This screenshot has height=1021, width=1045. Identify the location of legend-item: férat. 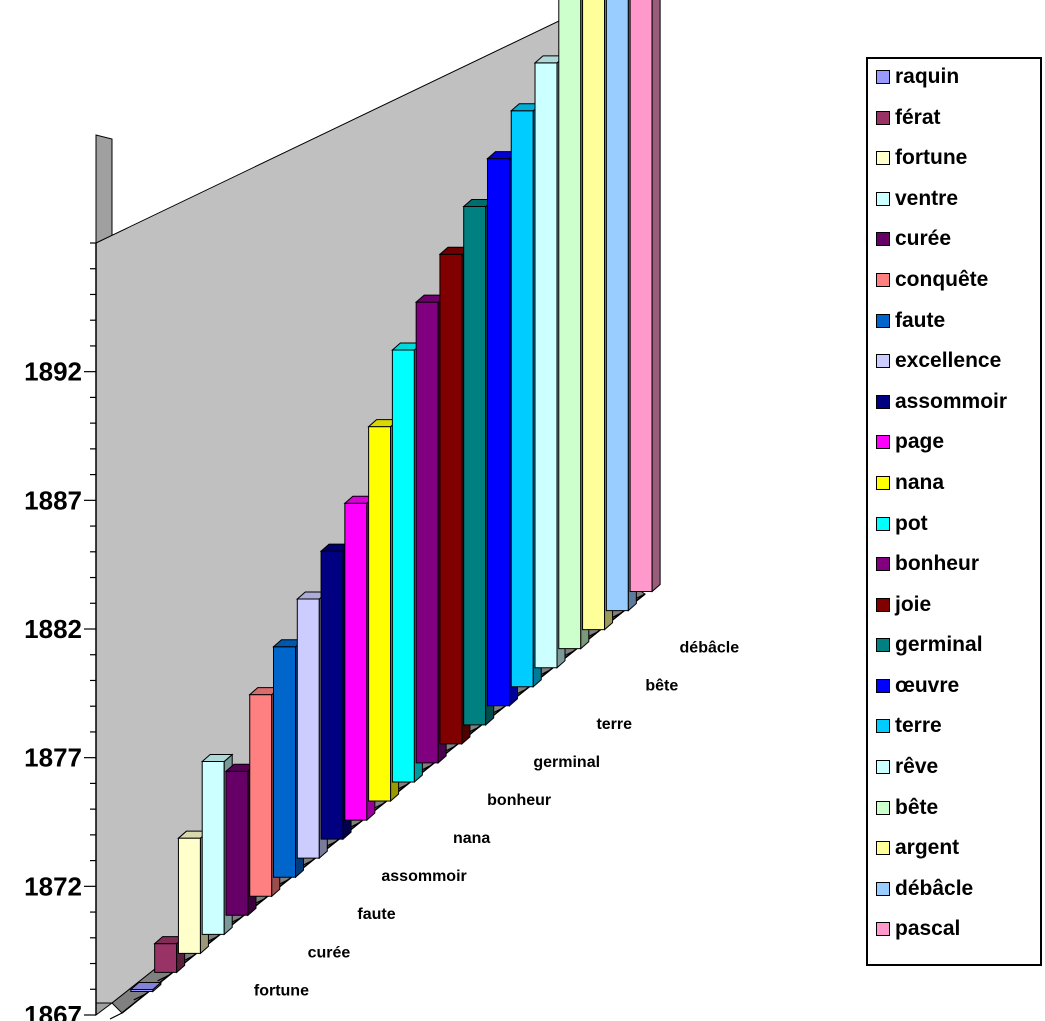
(908, 117).